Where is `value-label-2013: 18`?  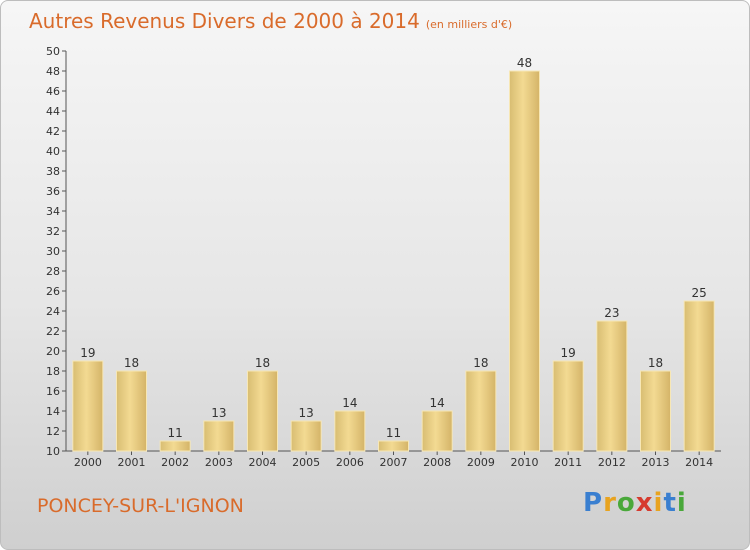 value-label-2013: 18 is located at coordinates (655, 363).